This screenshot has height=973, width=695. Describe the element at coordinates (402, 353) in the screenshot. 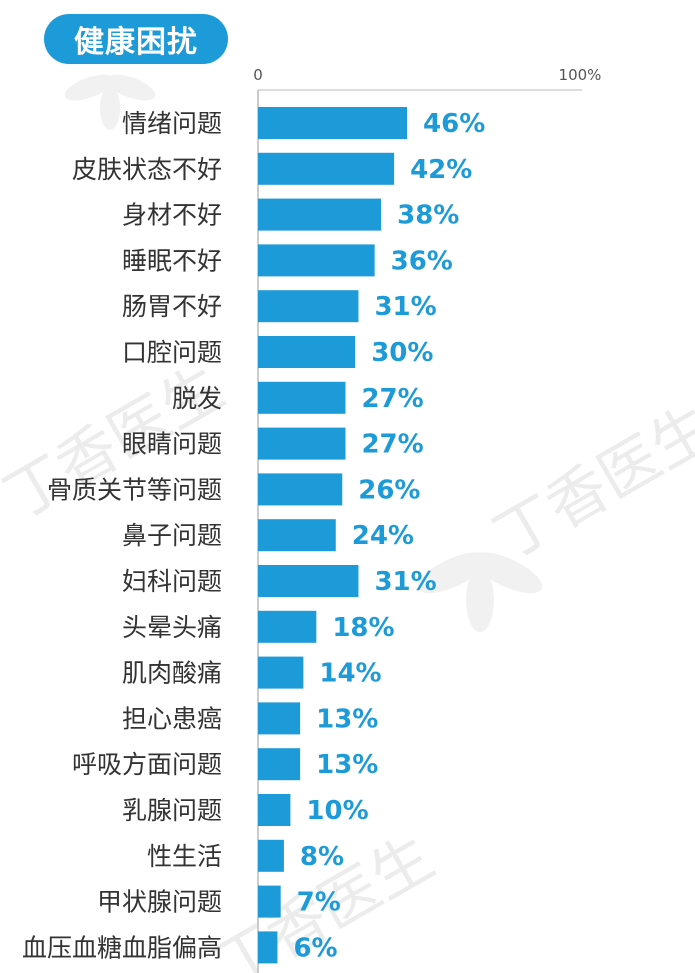

I see `data-label: 30%` at that location.